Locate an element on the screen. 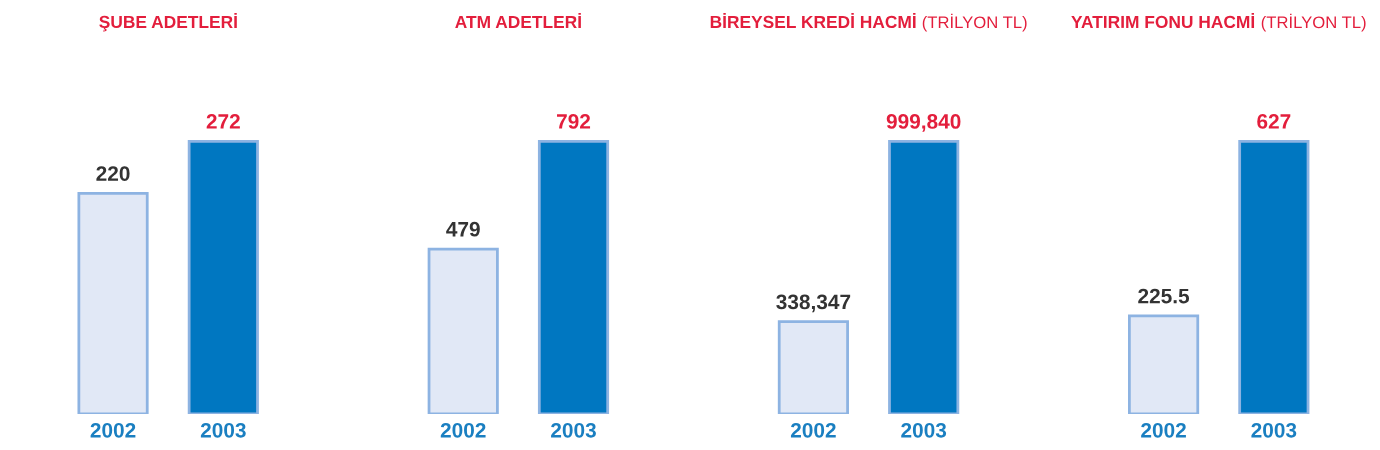 The width and height of the screenshot is (1380, 450). data-label: 272 is located at coordinates (223, 121).